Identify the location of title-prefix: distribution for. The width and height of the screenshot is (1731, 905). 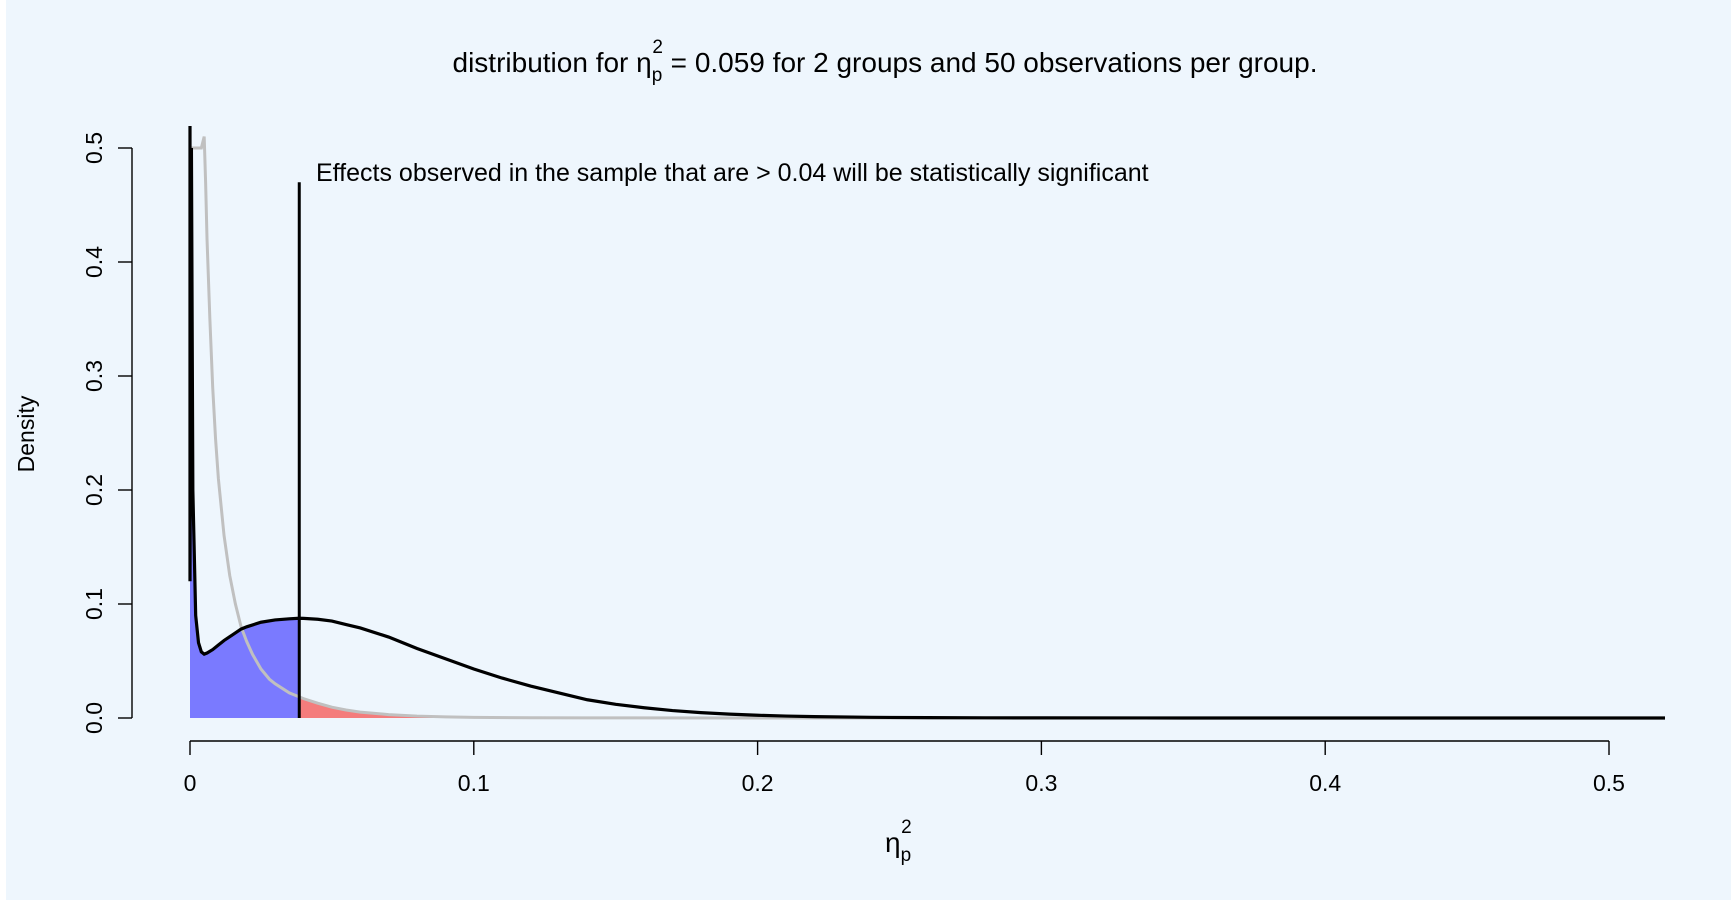
(545, 62).